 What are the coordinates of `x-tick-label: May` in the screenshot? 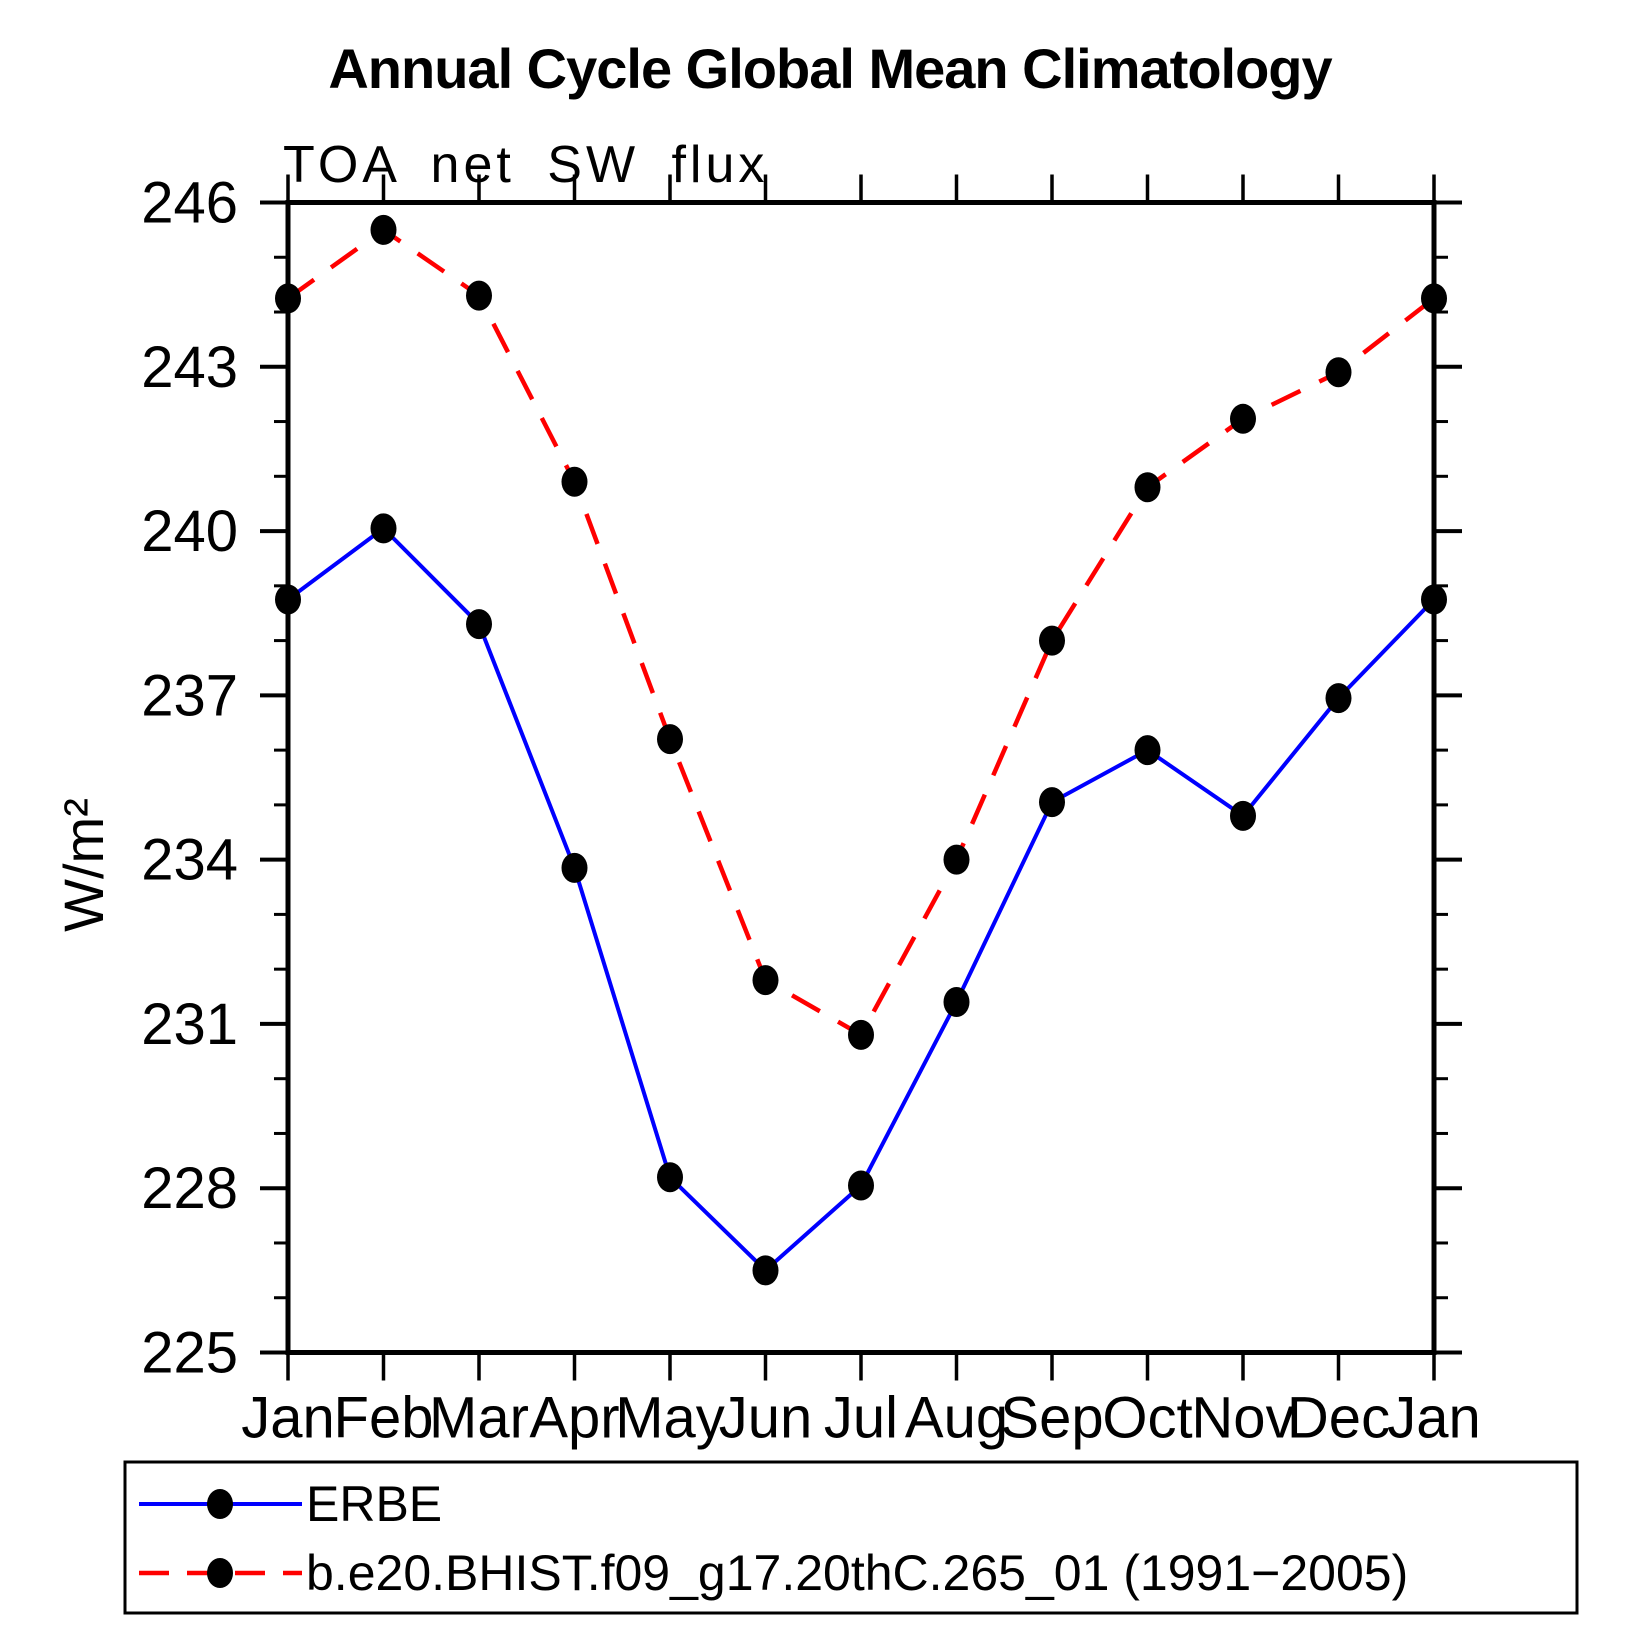 It's located at (670, 1418).